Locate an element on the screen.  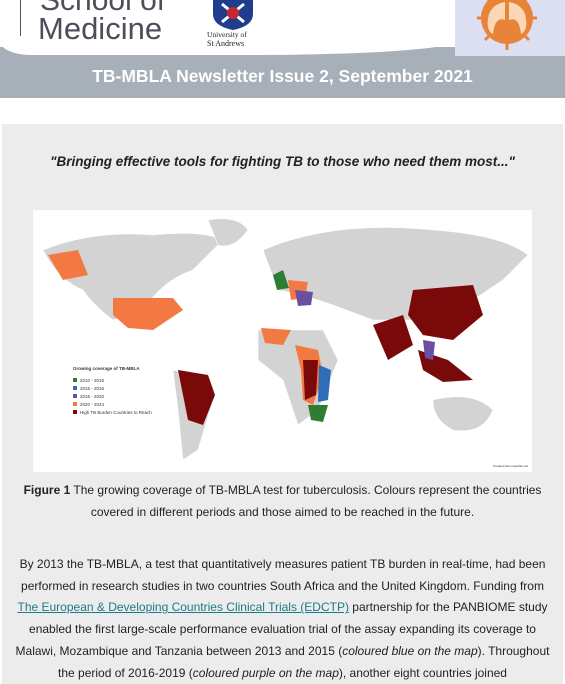
logo-rule is located at coordinates (20, 18).